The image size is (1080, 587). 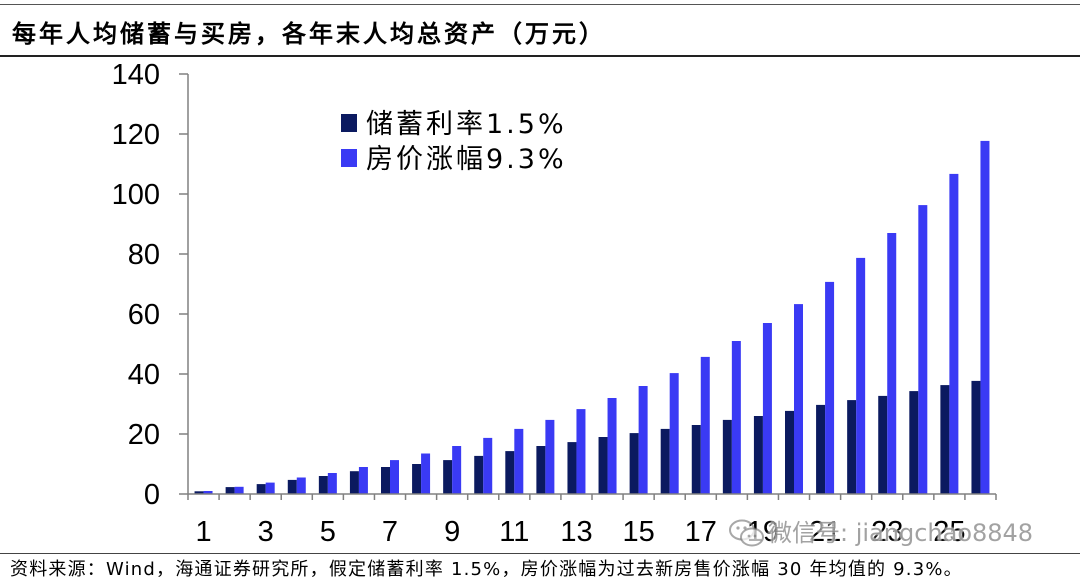 I want to click on y-tick-label: 80, so click(x=144, y=255).